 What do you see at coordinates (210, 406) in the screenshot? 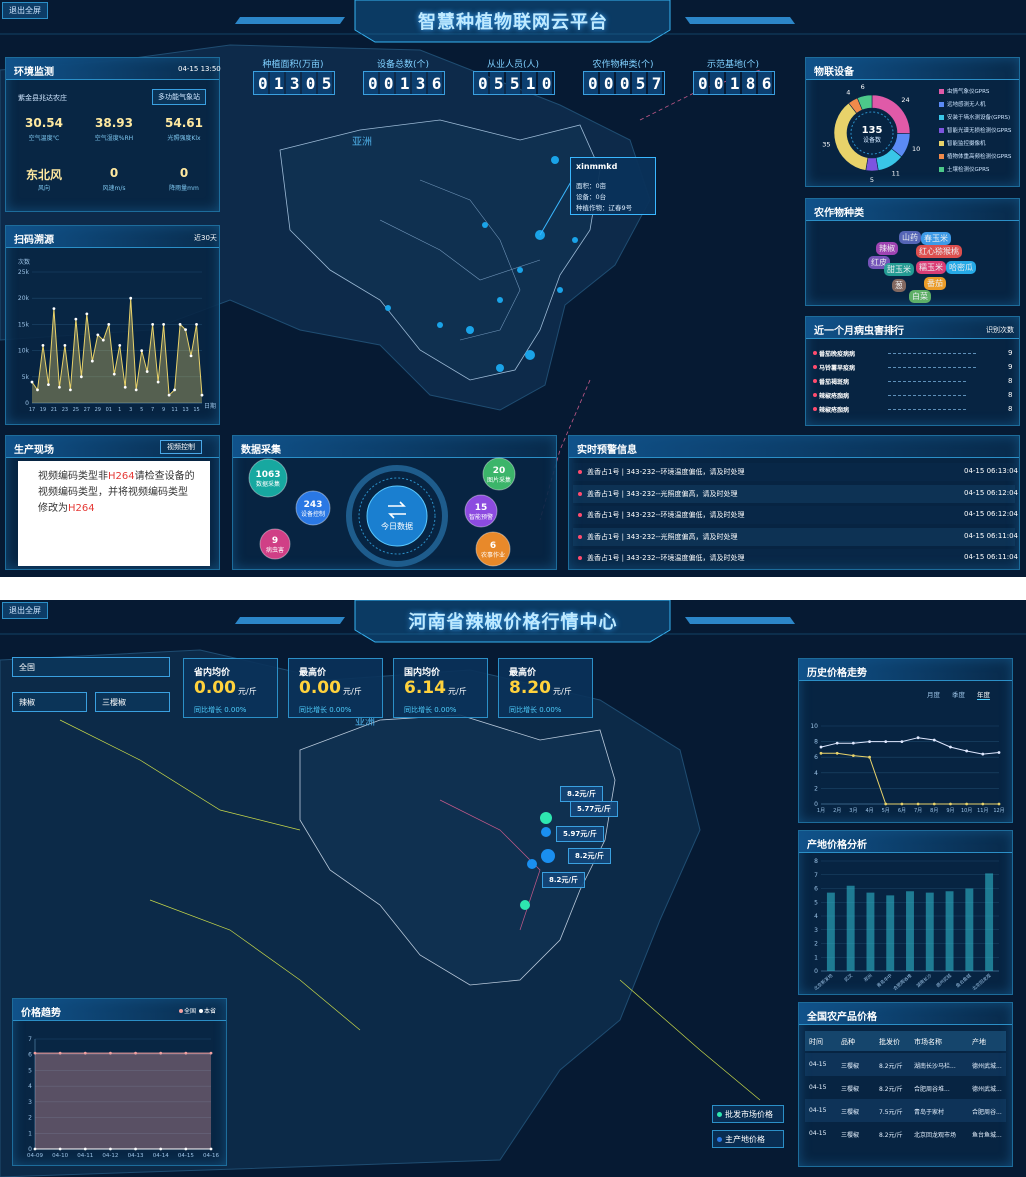
I see `x-axis-label: 日期` at bounding box center [210, 406].